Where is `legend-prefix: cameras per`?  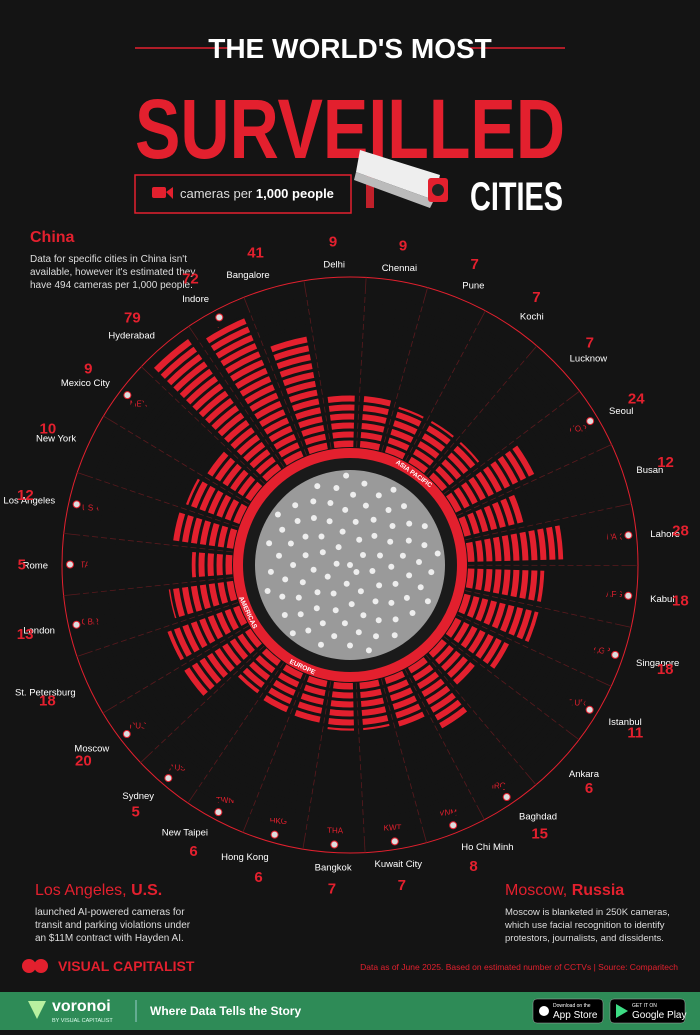 legend-prefix: cameras per is located at coordinates (216, 193).